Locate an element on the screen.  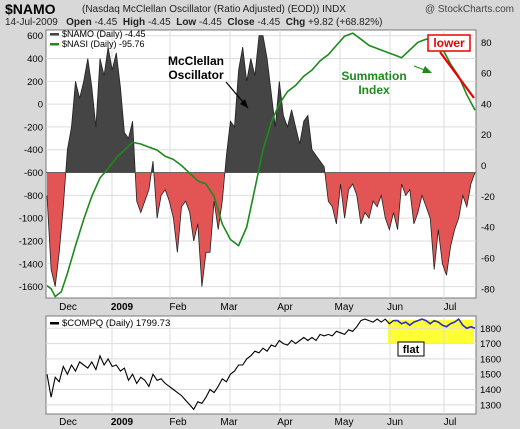
right-tick-label: 1500 is located at coordinates (490, 375).